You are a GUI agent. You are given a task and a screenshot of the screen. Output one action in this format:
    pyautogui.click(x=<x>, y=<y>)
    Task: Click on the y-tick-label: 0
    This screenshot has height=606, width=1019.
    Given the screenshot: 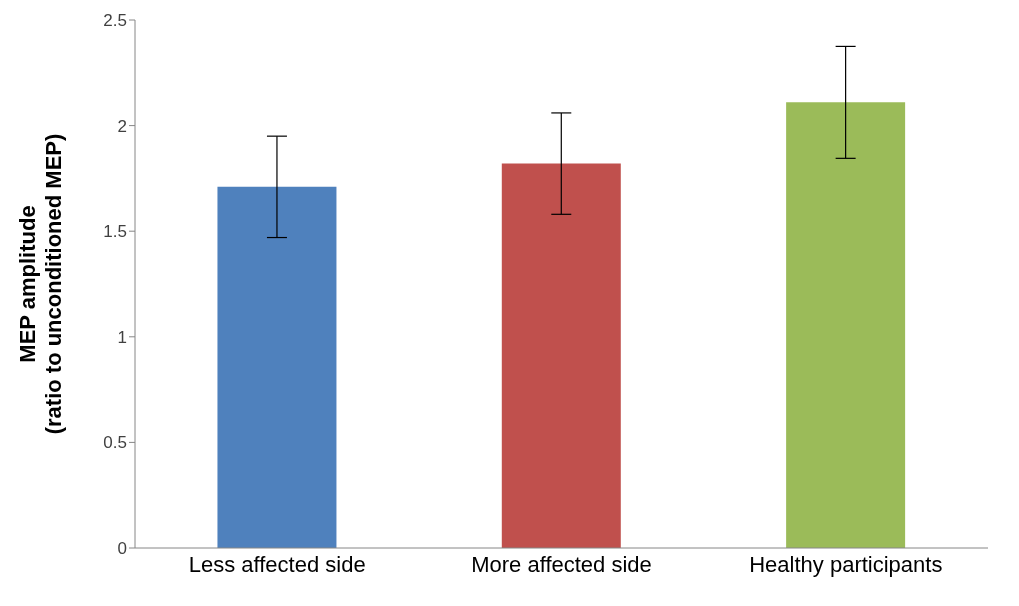 What is the action you would take?
    pyautogui.click(x=122, y=549)
    